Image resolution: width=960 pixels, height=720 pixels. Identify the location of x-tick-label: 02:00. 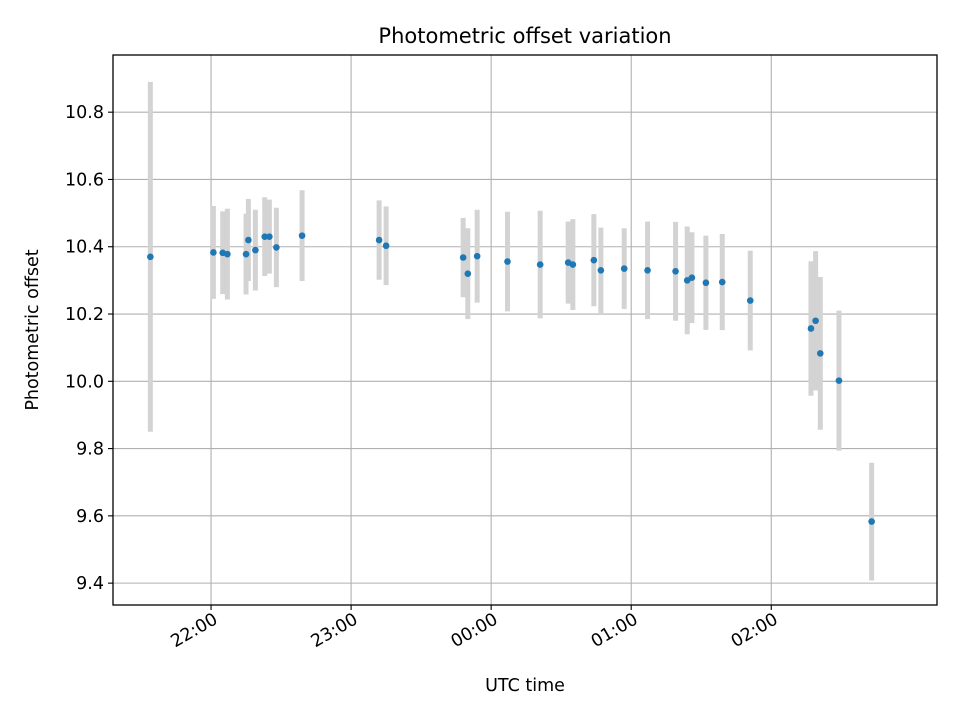
(755, 631).